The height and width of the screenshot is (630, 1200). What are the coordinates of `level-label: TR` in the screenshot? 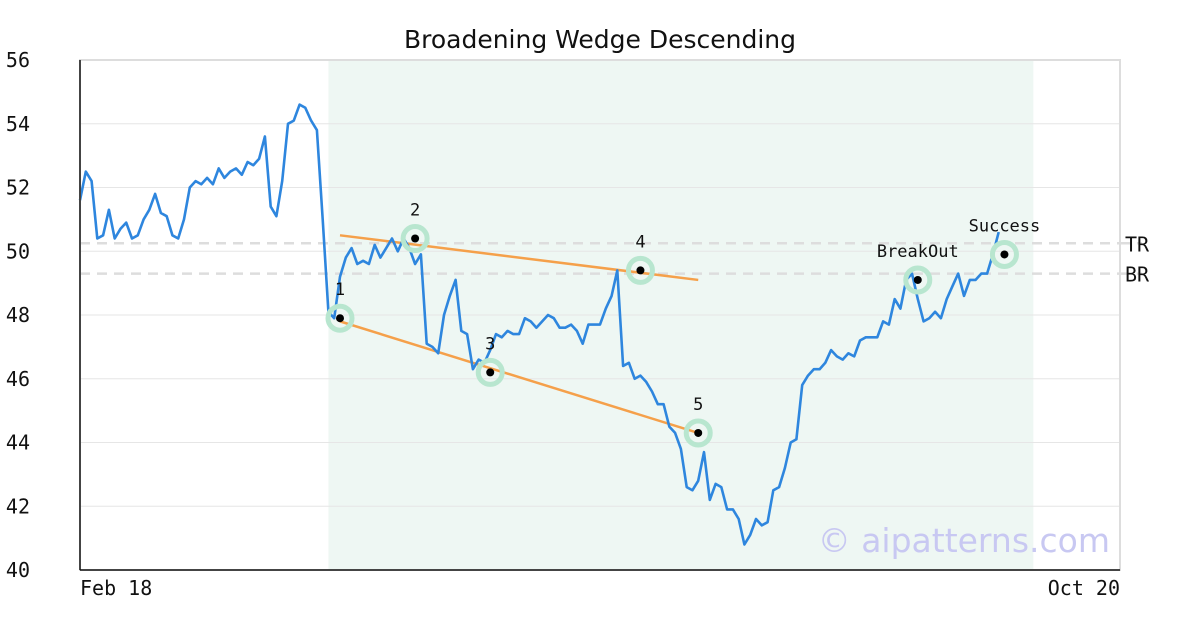 It's located at (1137, 244).